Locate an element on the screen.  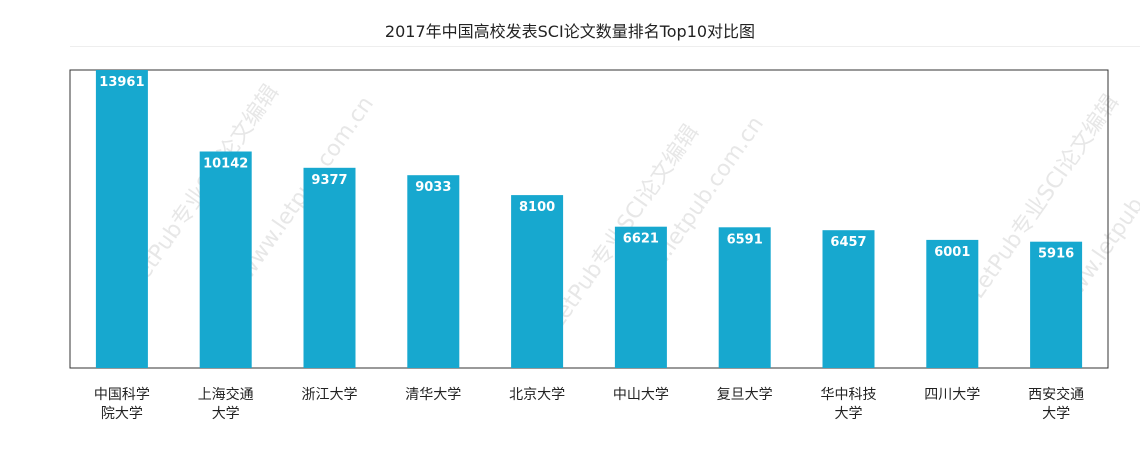
category-label: 北京大学 is located at coordinates (537, 395).